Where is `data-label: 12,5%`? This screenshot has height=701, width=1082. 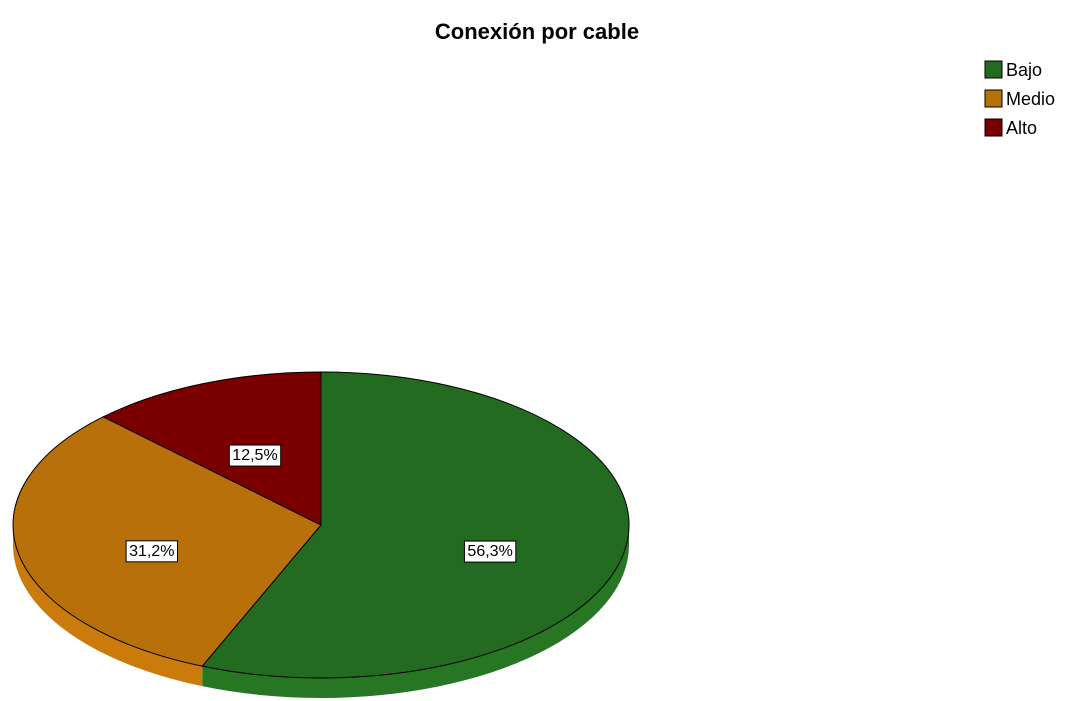
data-label: 12,5% is located at coordinates (255, 455).